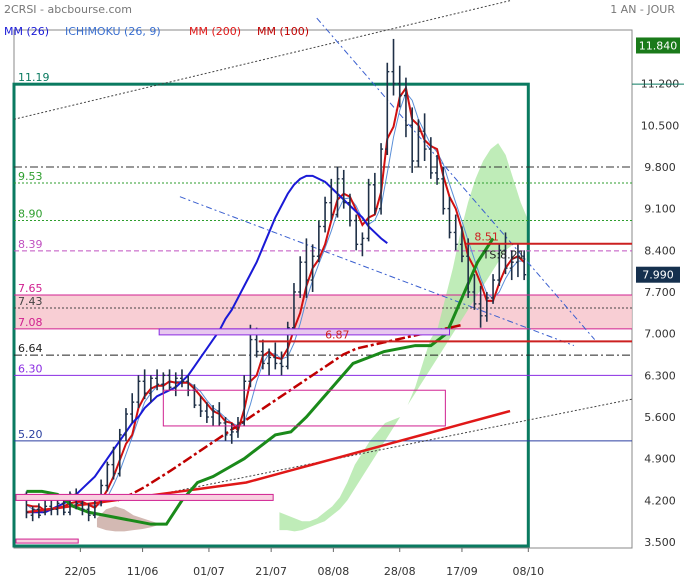  I want to click on legend-item: MM (100), so click(283, 31).